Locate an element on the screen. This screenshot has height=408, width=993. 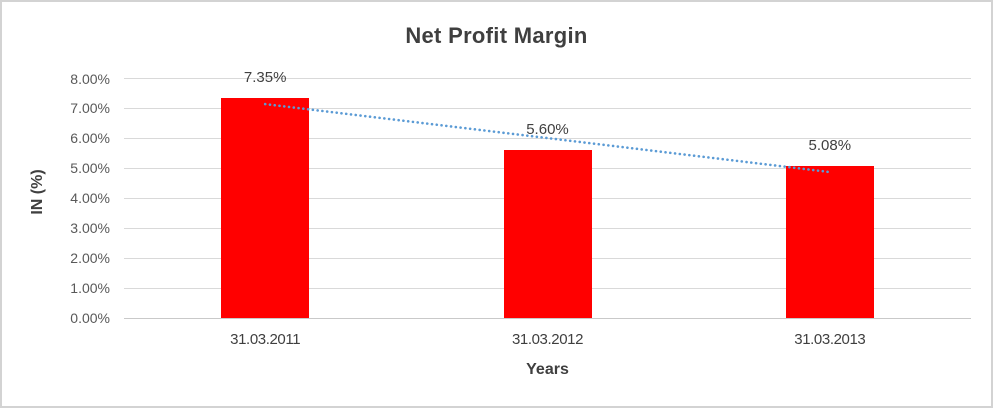
y-tick-label: 4.00% is located at coordinates (90, 198).